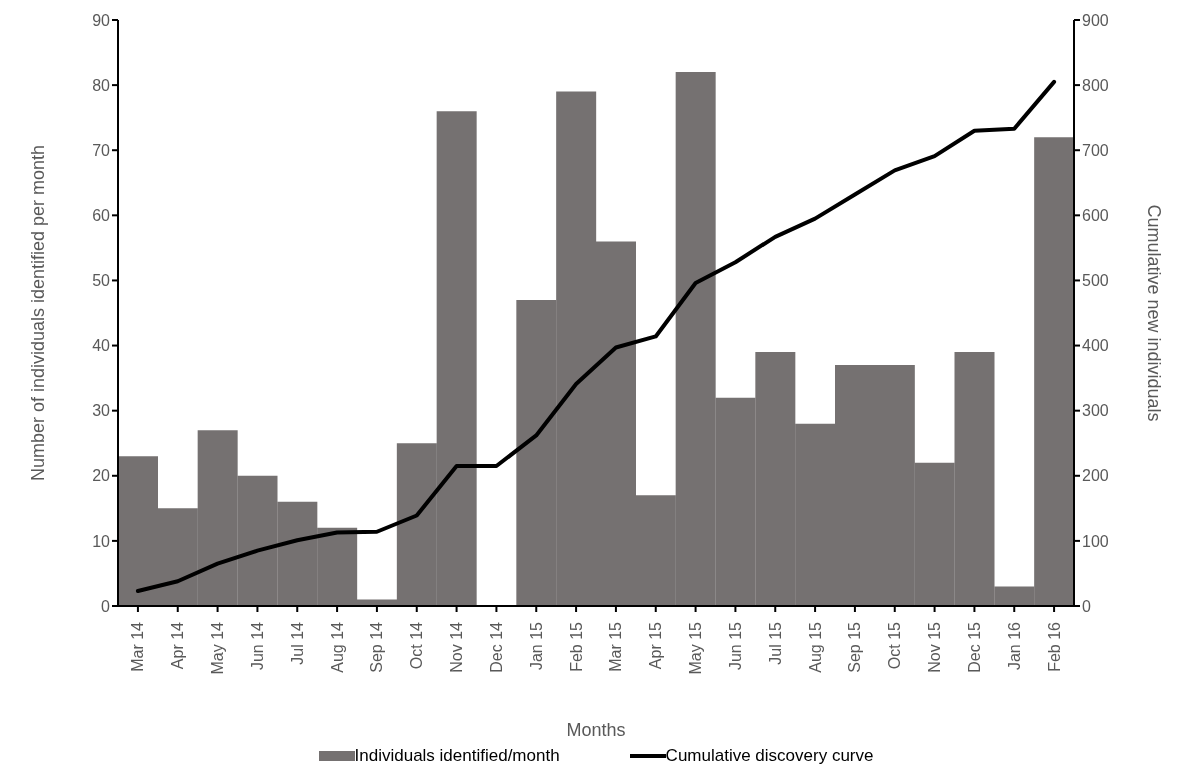 This screenshot has height=784, width=1192. I want to click on x-tick-label: Nov 14, so click(457, 647).